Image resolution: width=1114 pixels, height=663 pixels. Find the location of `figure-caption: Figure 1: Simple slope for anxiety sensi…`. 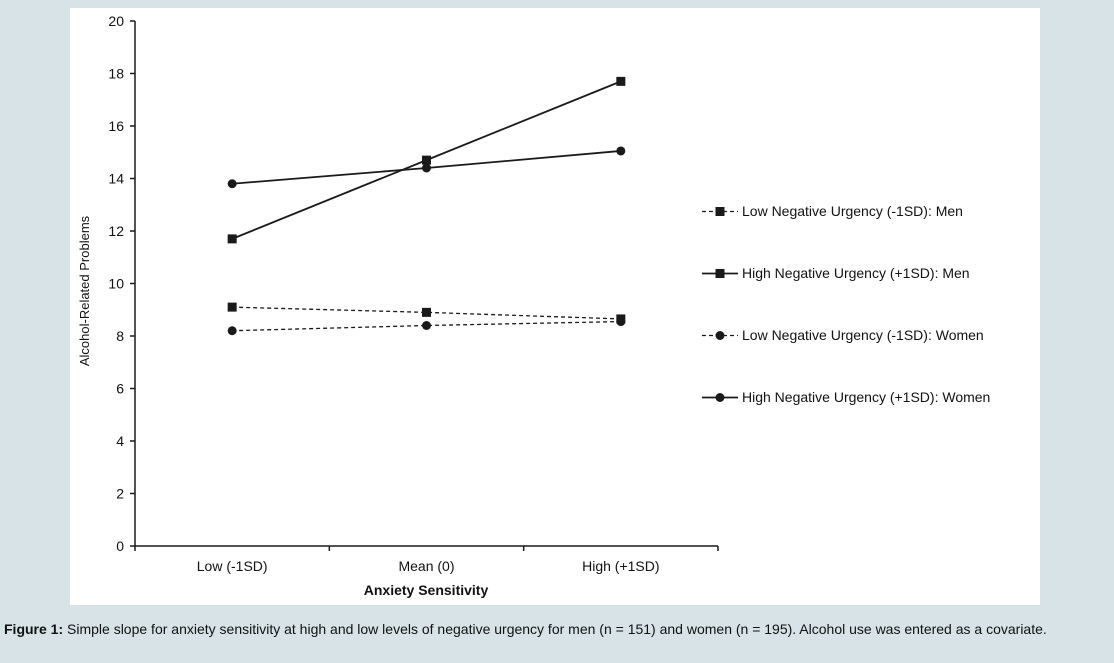

figure-caption: Figure 1: Simple slope for anxiety sensi… is located at coordinates (556, 629).